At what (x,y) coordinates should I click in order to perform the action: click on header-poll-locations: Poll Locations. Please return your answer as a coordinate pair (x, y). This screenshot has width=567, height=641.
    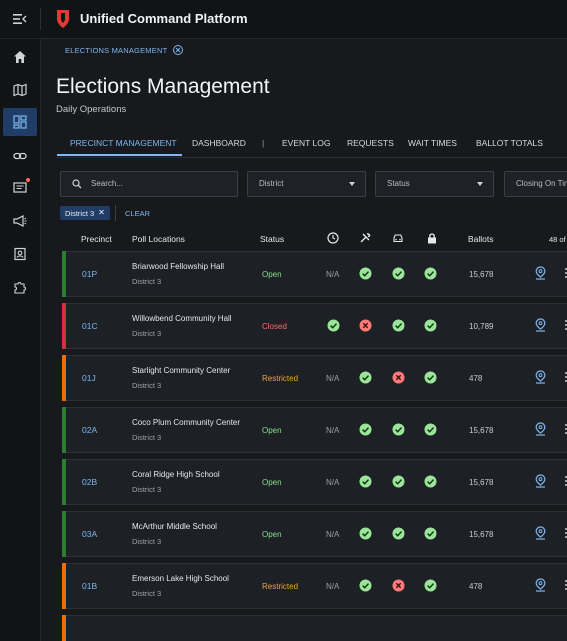
    Looking at the image, I should click on (158, 239).